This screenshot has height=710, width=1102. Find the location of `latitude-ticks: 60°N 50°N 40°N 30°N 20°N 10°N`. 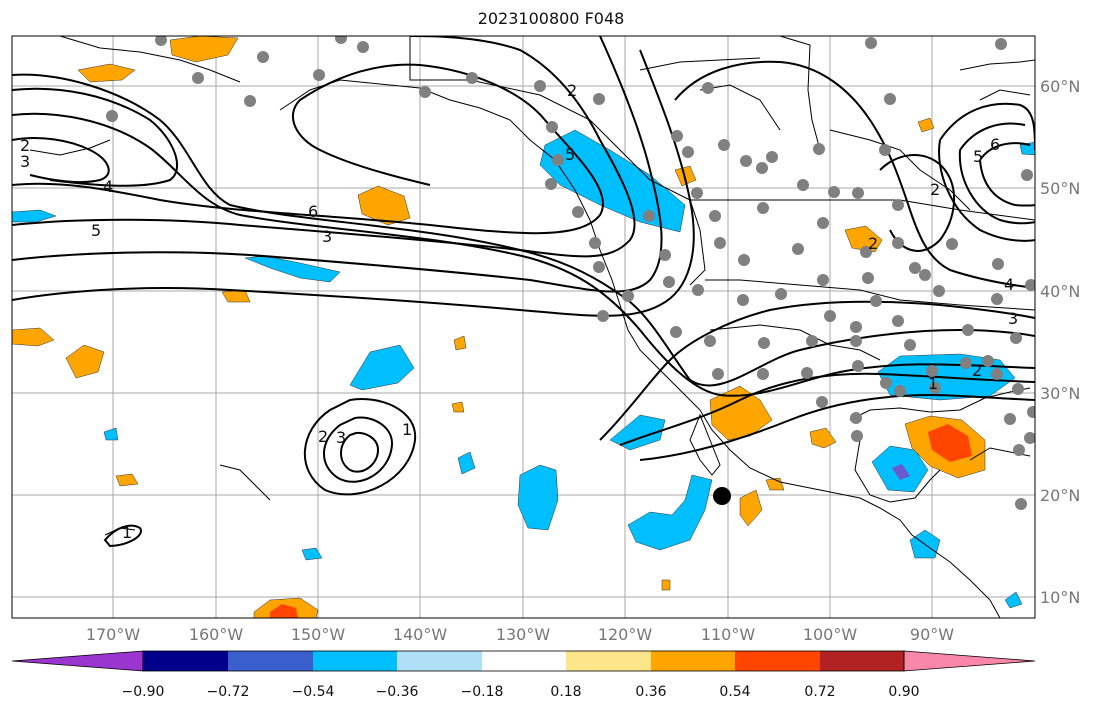

latitude-ticks: 60°N 50°N 40°N 30°N 20°N 10°N is located at coordinates (1060, 342).